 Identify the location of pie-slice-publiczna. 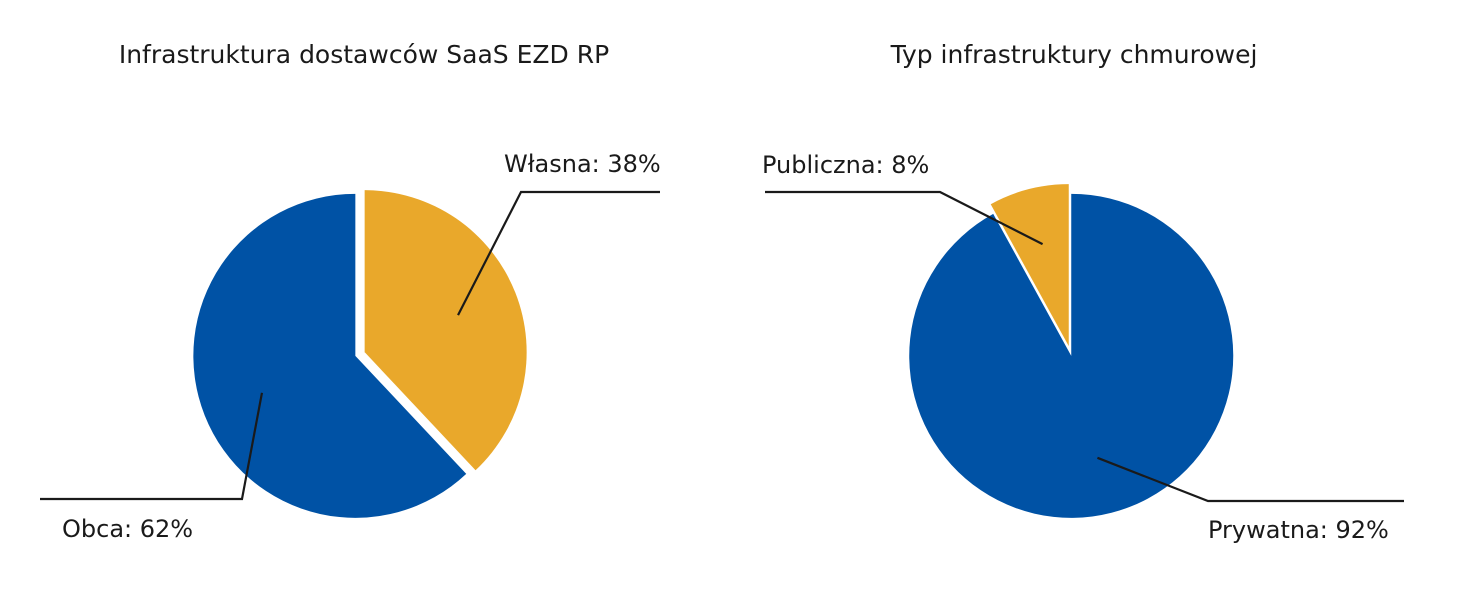
(1029, 265).